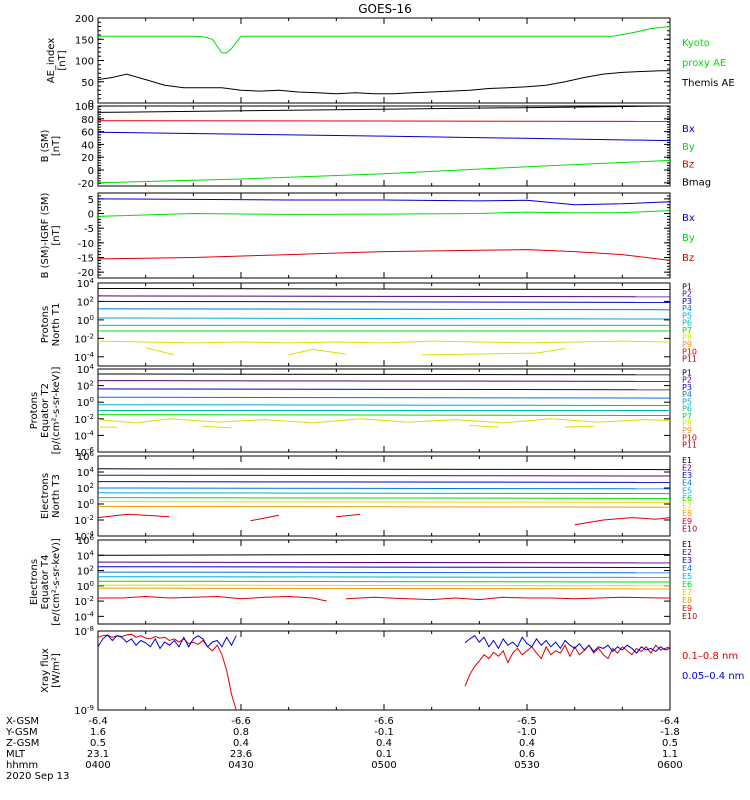  What do you see at coordinates (45, 582) in the screenshot?
I see `y-axis-label: Equator T4` at bounding box center [45, 582].